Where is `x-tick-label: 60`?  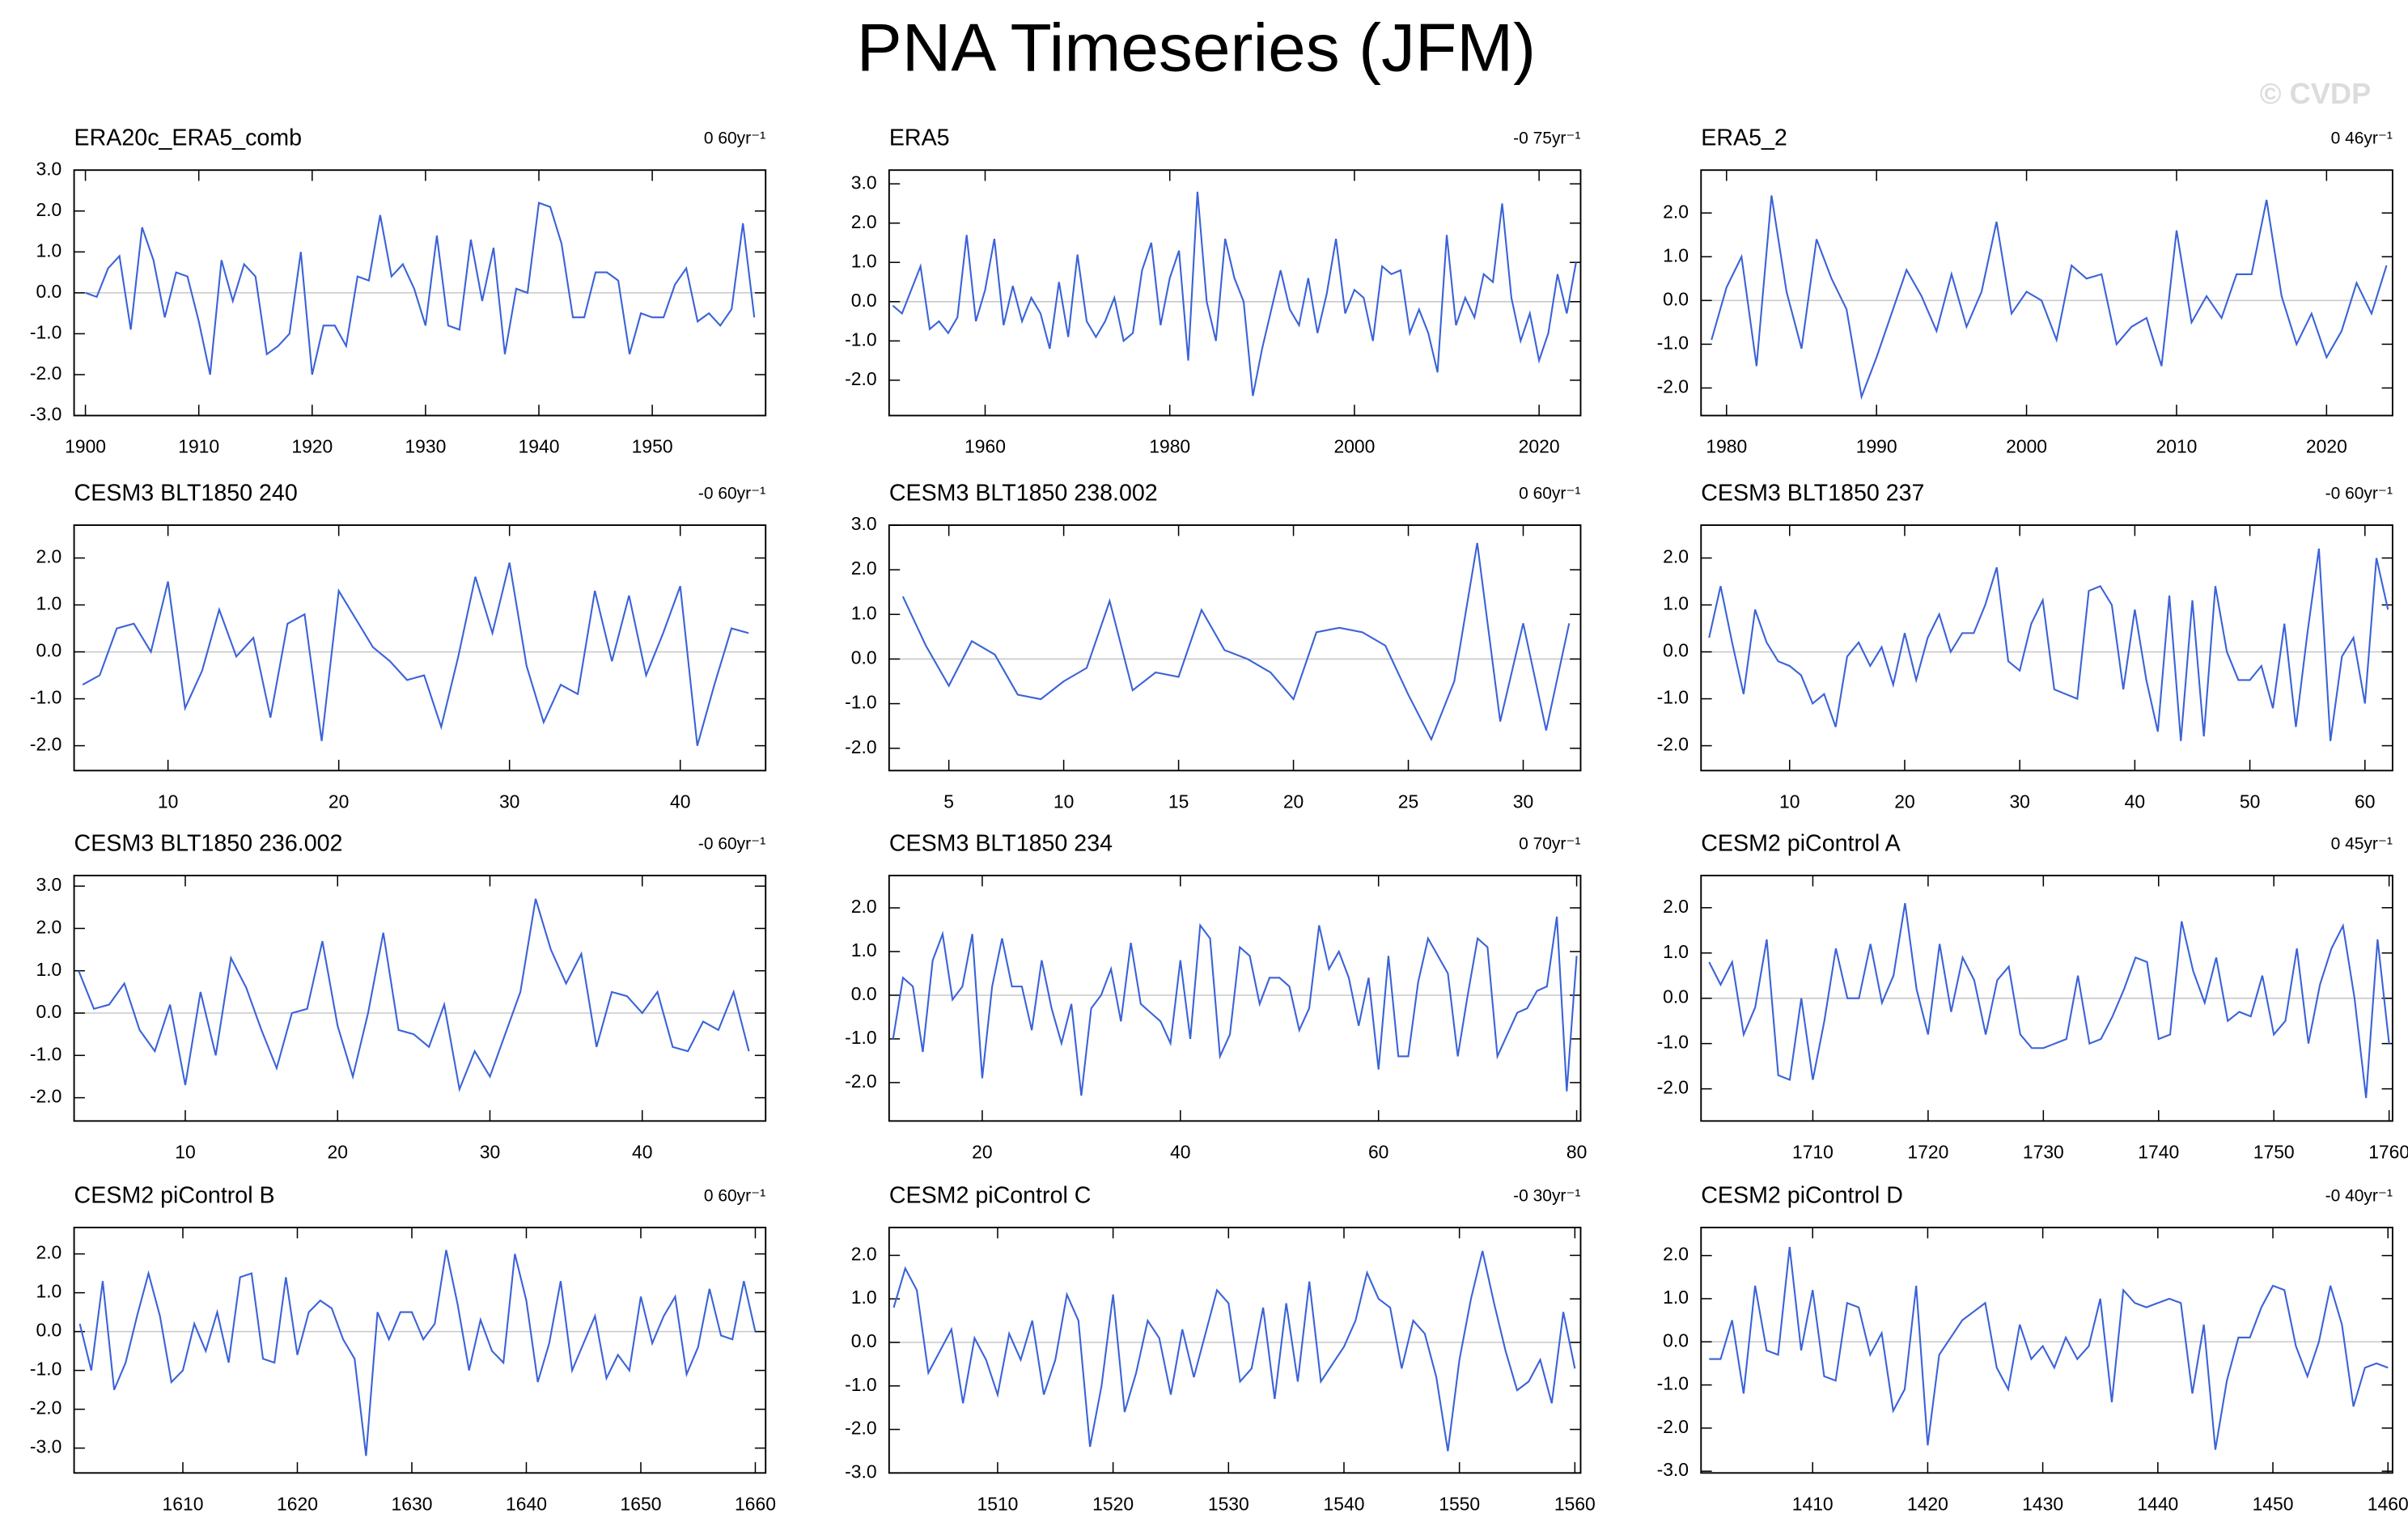 x-tick-label: 60 is located at coordinates (1378, 1151).